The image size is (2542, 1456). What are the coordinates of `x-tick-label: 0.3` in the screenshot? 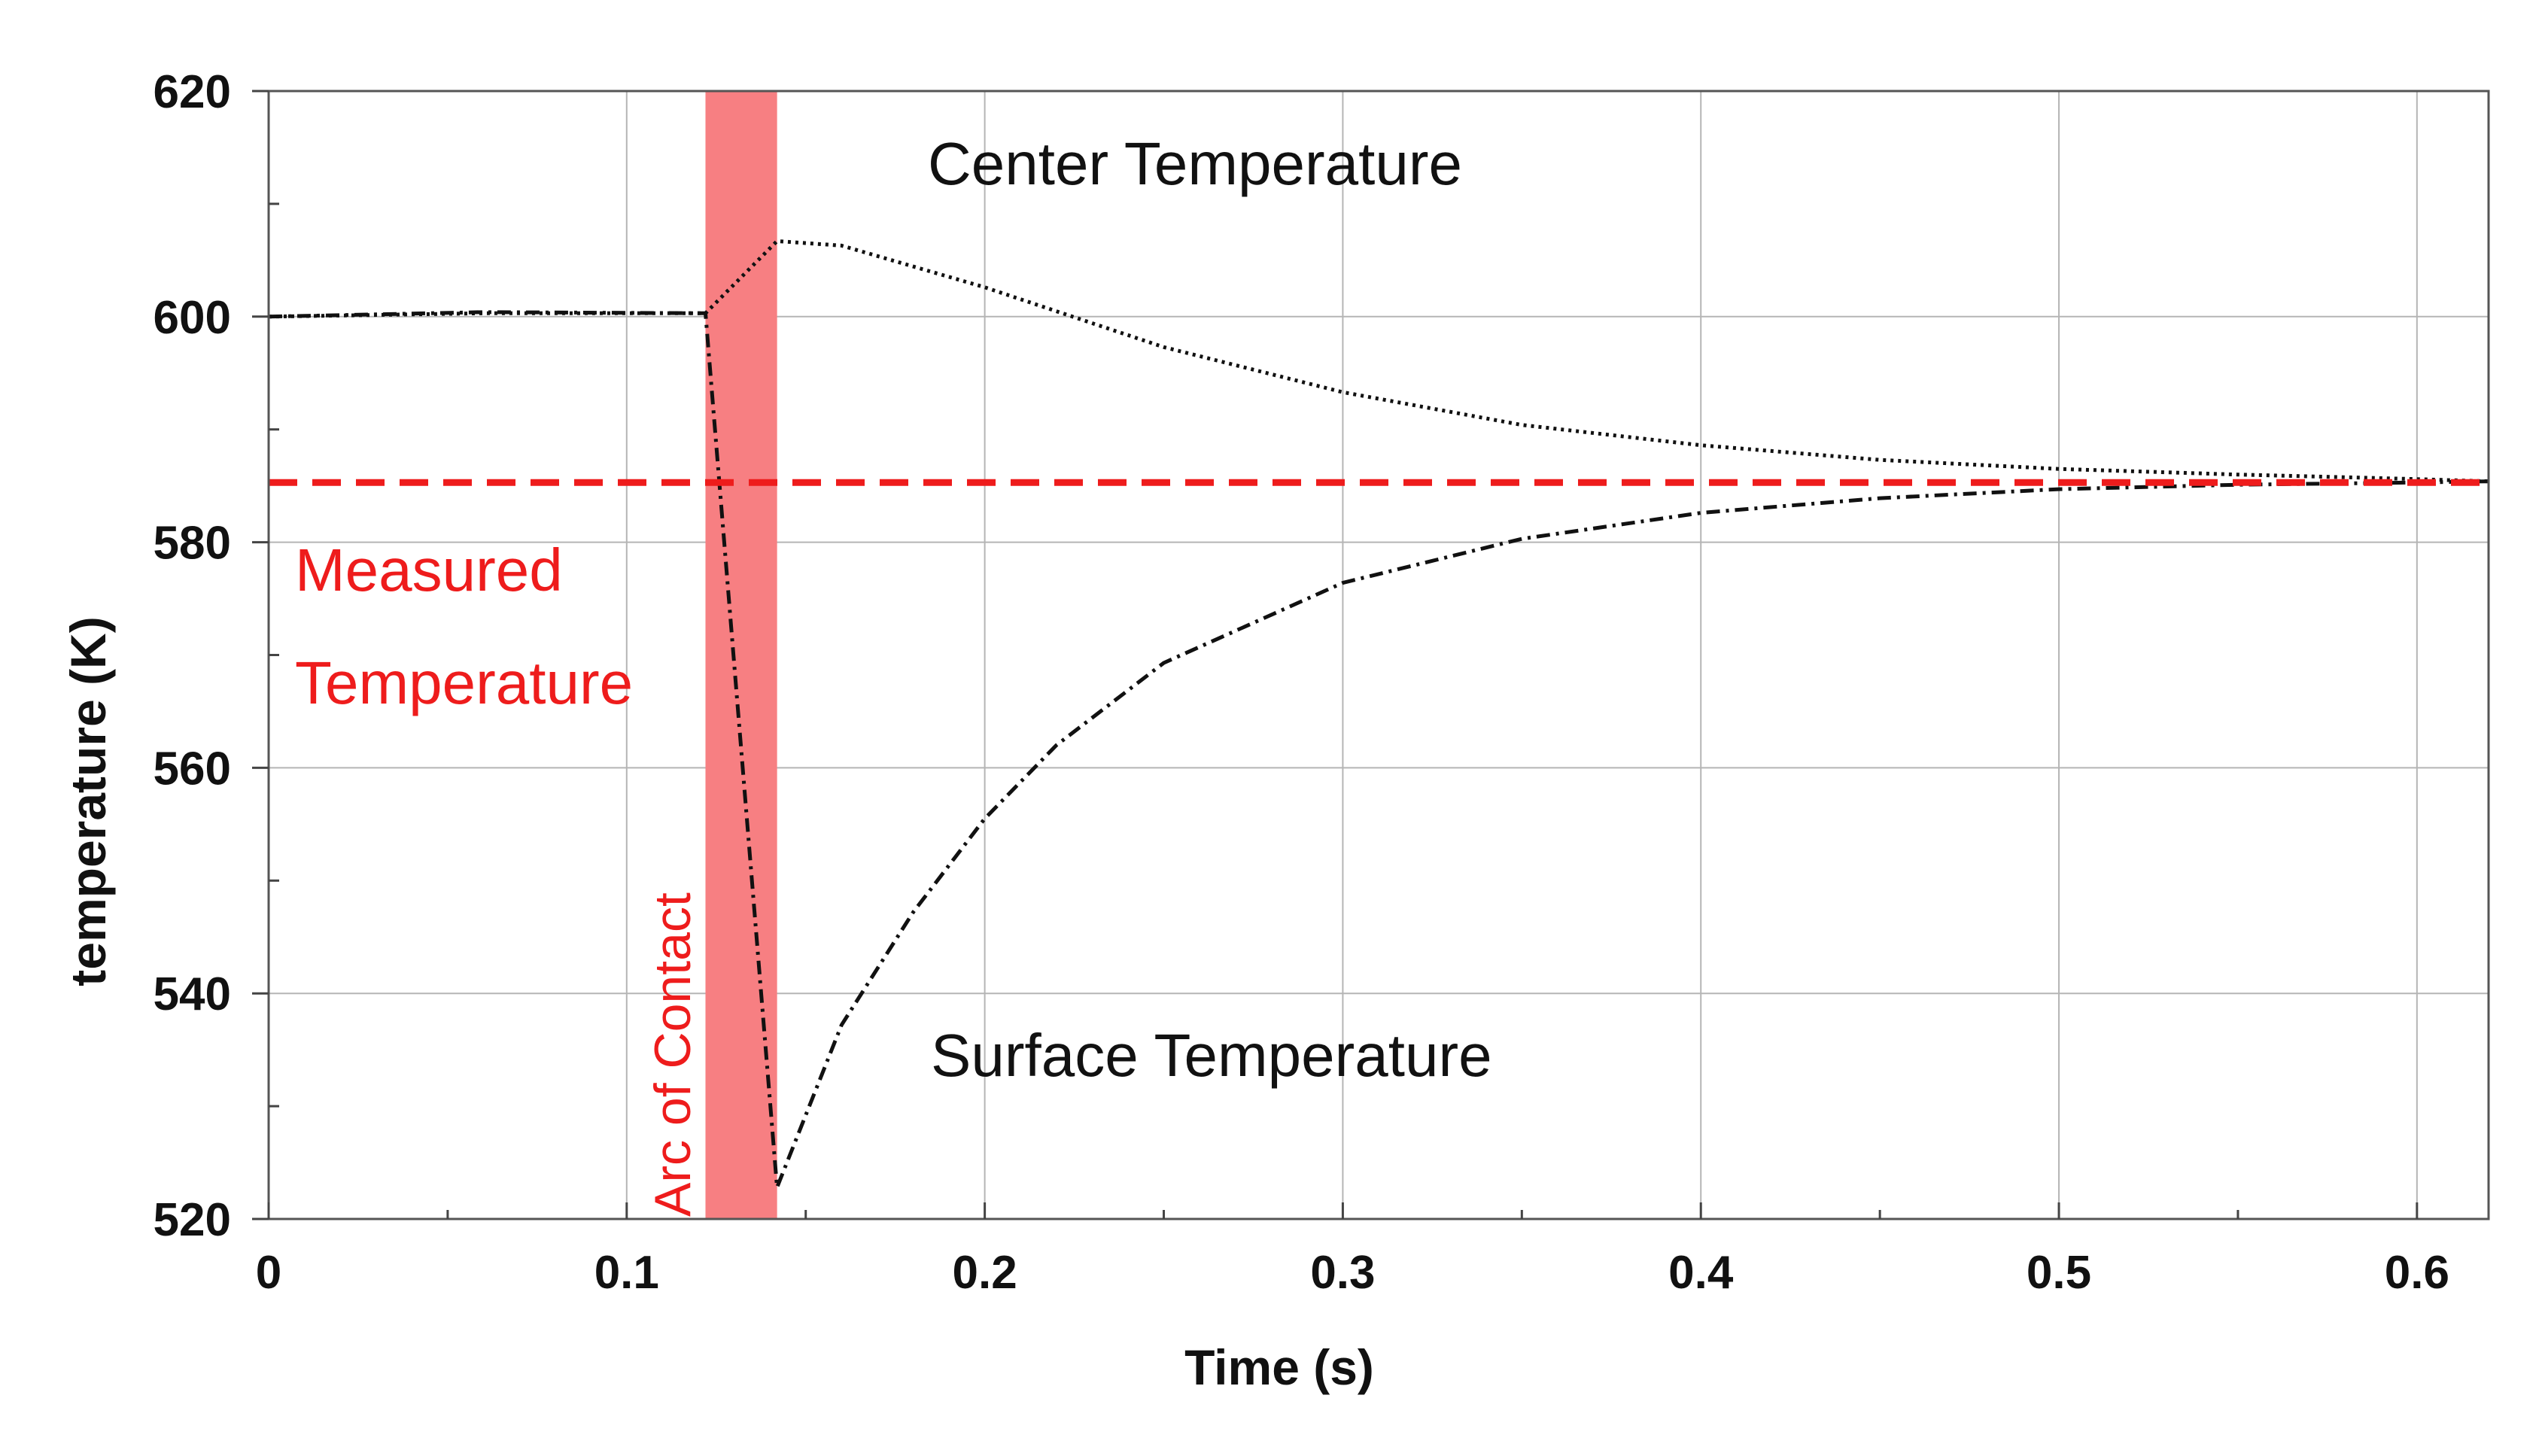 It's located at (1342, 1273).